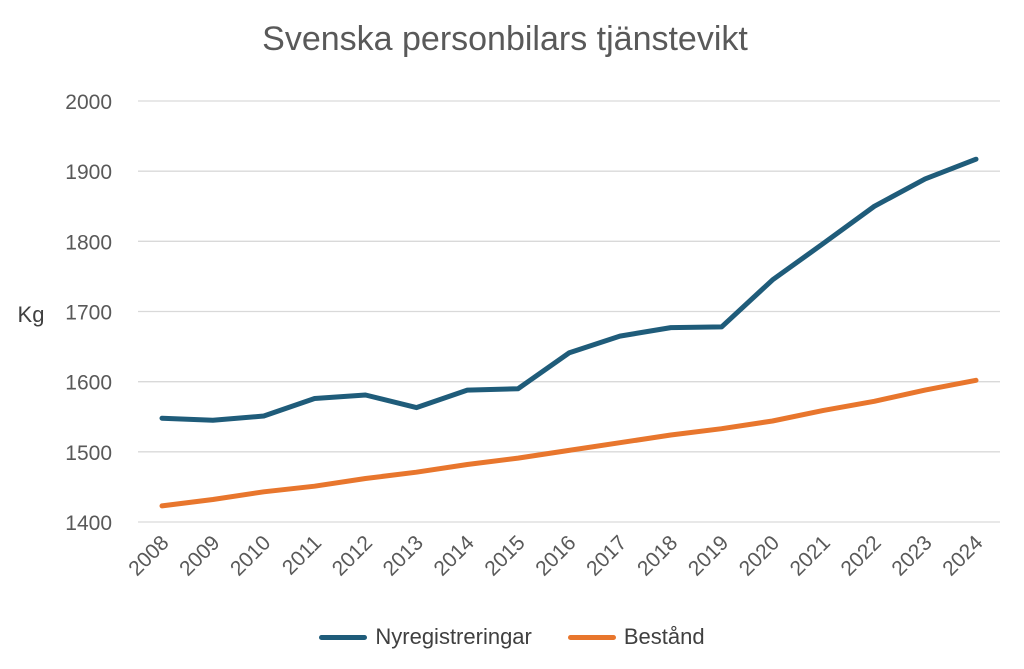 The image size is (1024, 669). Describe the element at coordinates (88, 383) in the screenshot. I see `y-tick-label: 1600` at that location.